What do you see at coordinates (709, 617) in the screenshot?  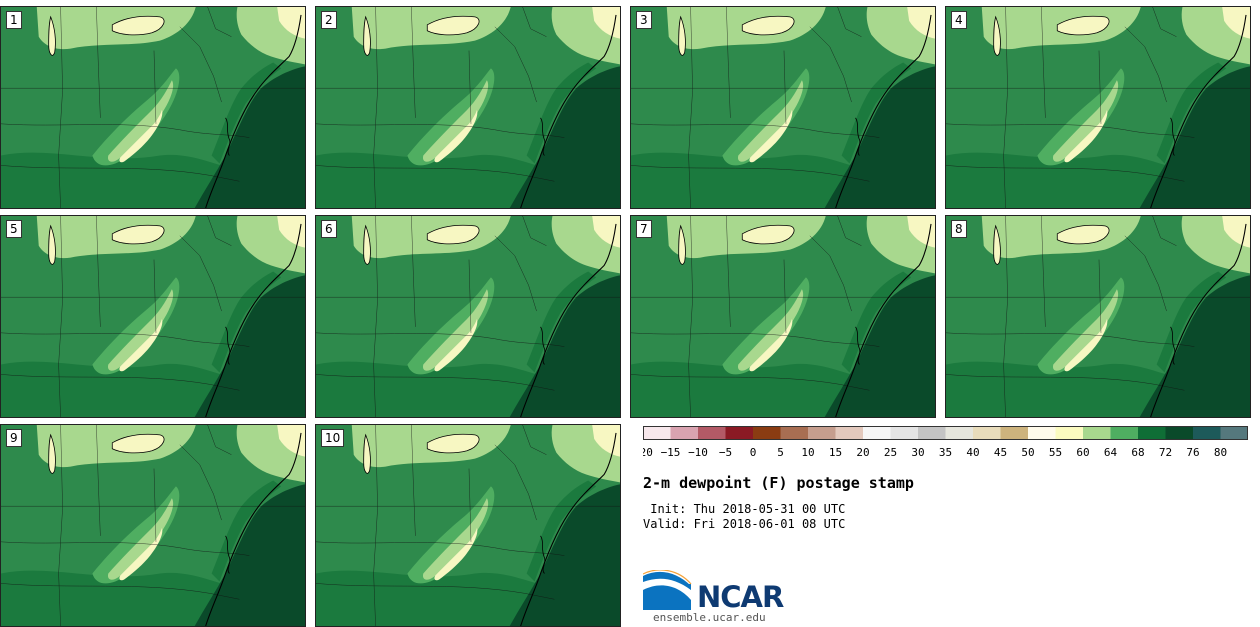 I see `ncar-url: ensemble.ucar.edu` at bounding box center [709, 617].